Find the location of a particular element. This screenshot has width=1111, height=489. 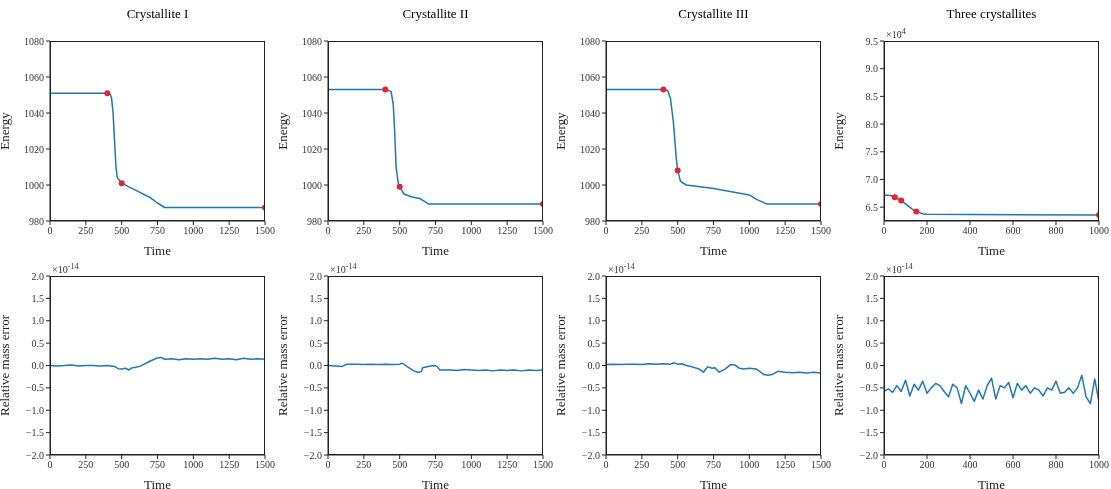

chart-title: Crystallite III is located at coordinates (713, 14).